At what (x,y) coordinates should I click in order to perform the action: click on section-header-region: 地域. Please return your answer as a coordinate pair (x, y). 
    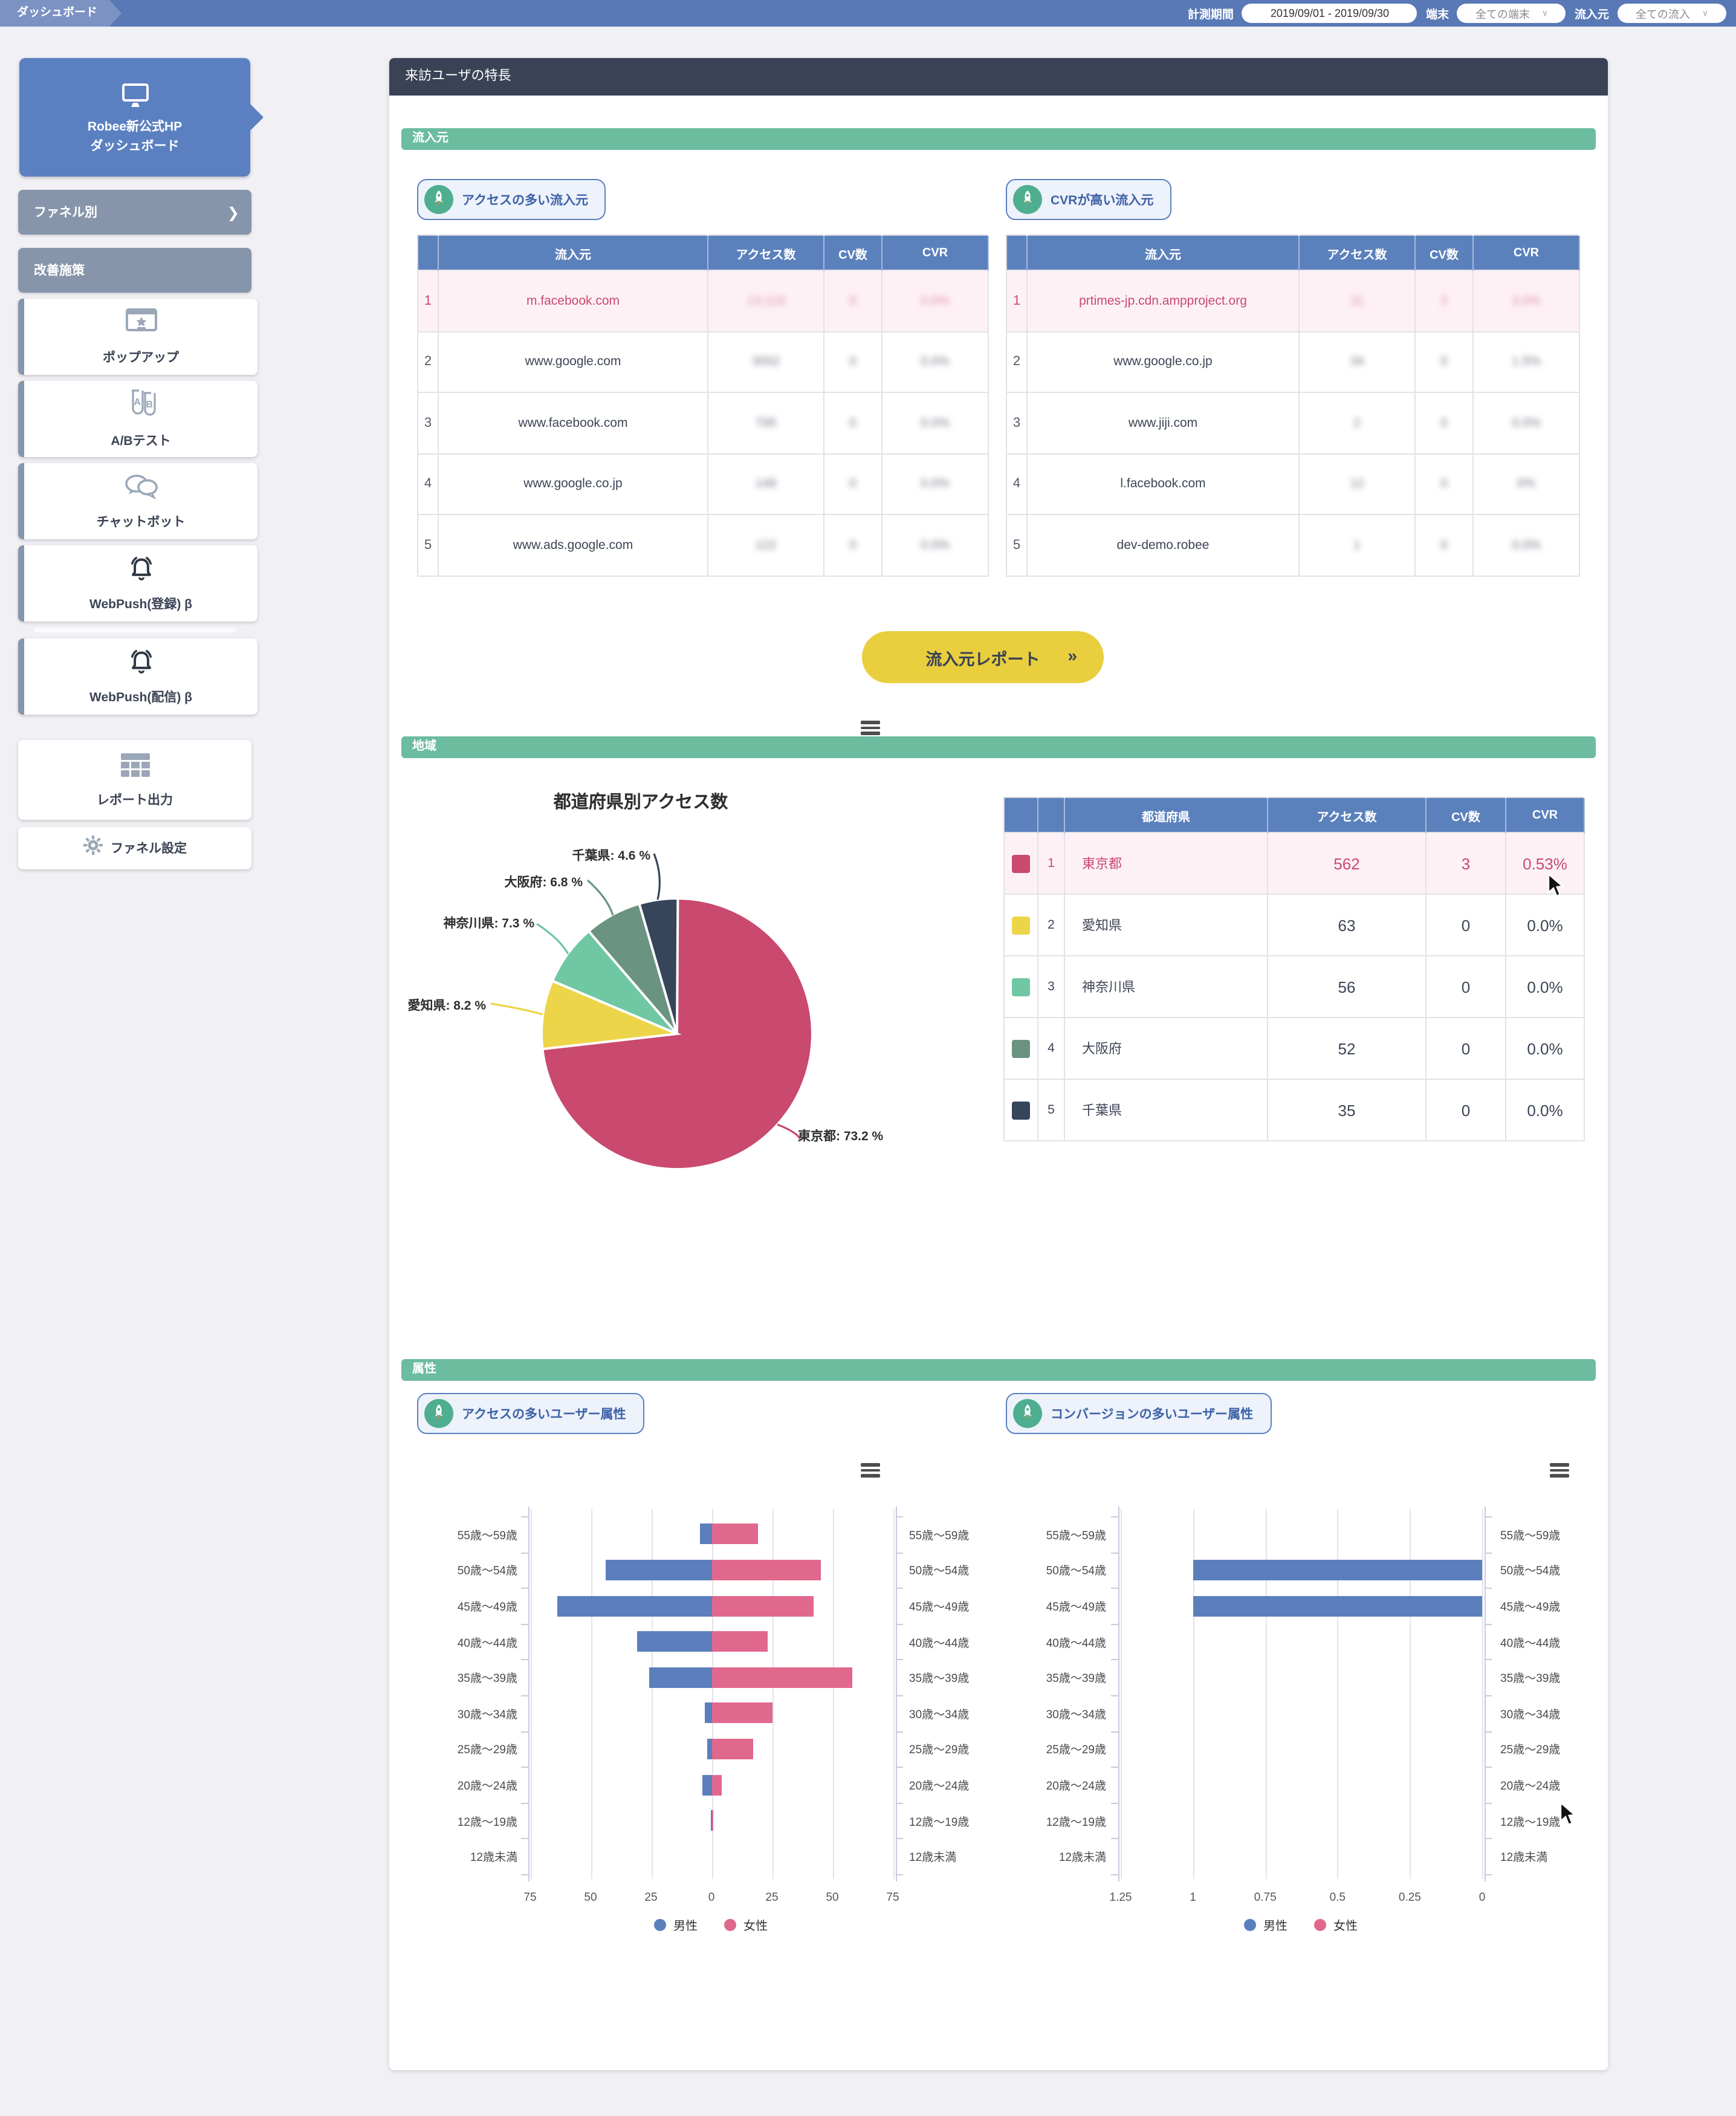
    Looking at the image, I should click on (999, 747).